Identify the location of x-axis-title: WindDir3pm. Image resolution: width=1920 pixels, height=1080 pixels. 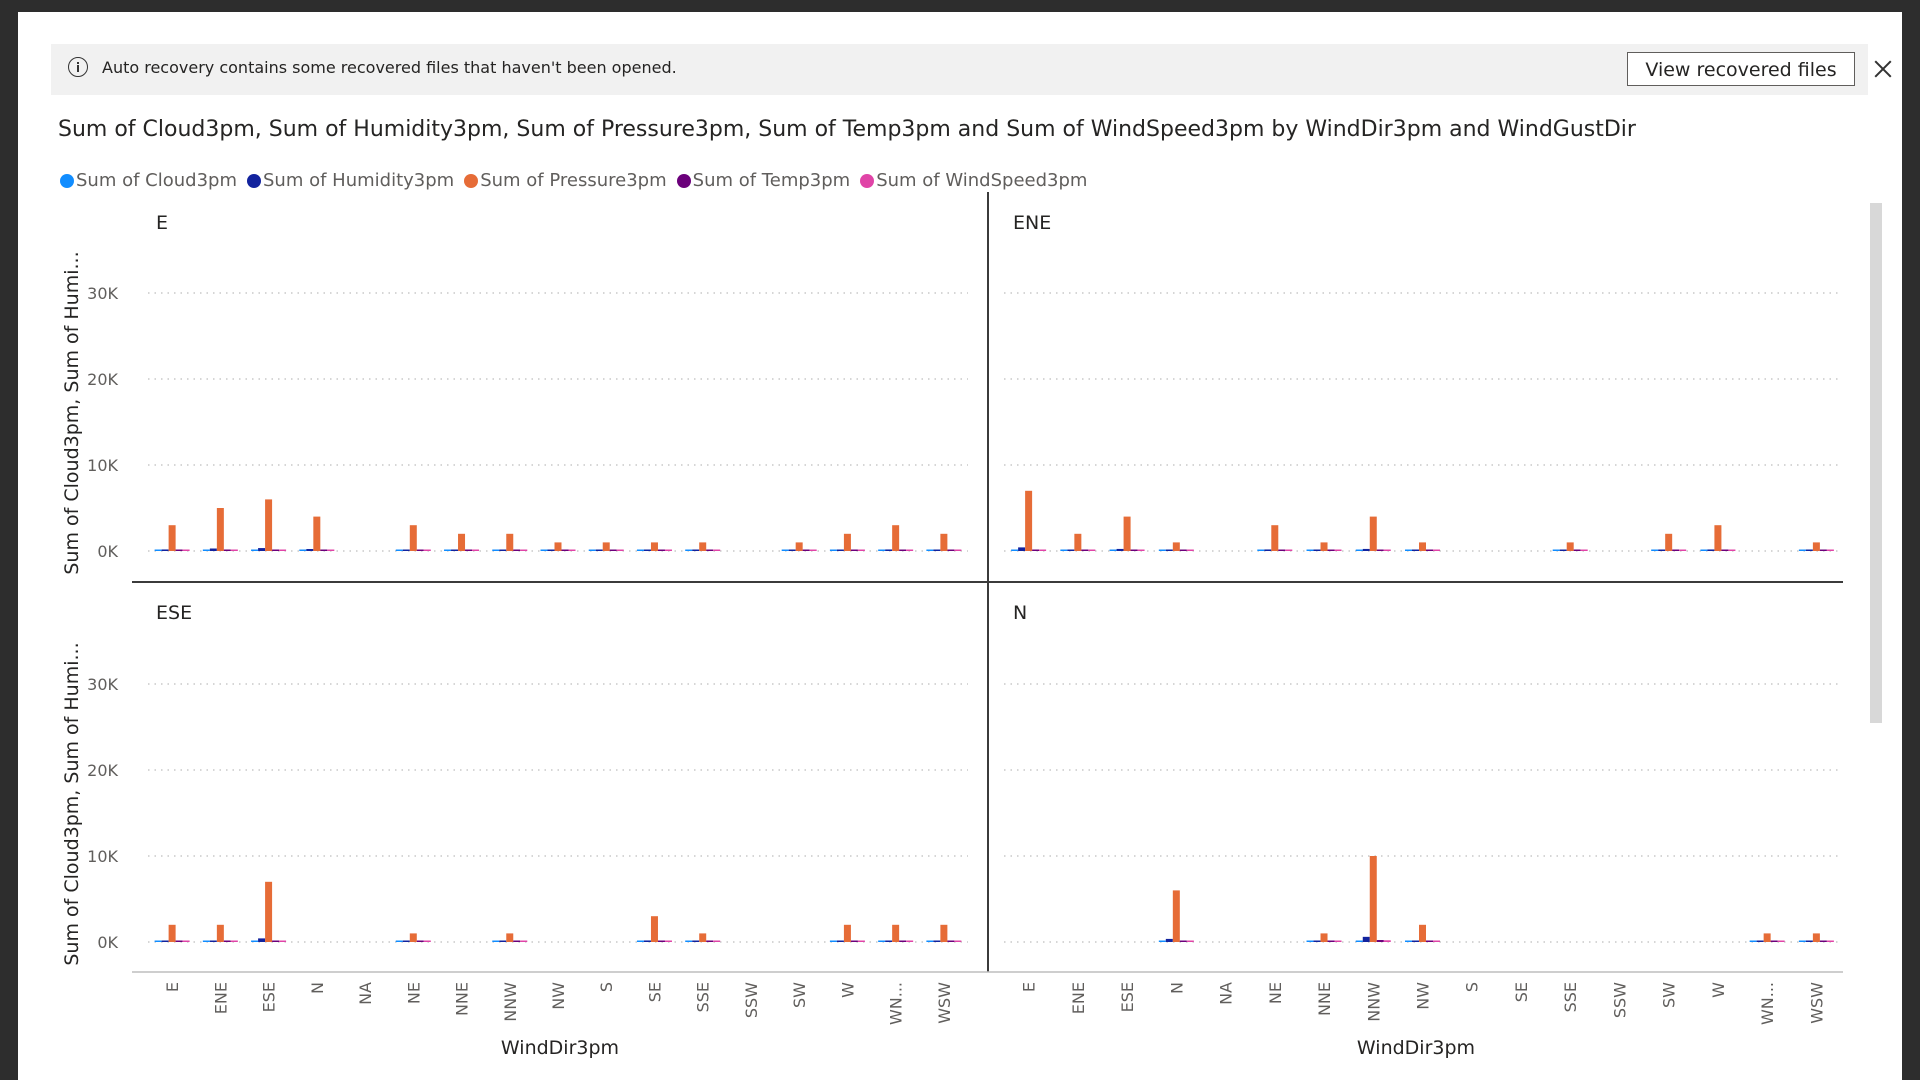
(560, 1048).